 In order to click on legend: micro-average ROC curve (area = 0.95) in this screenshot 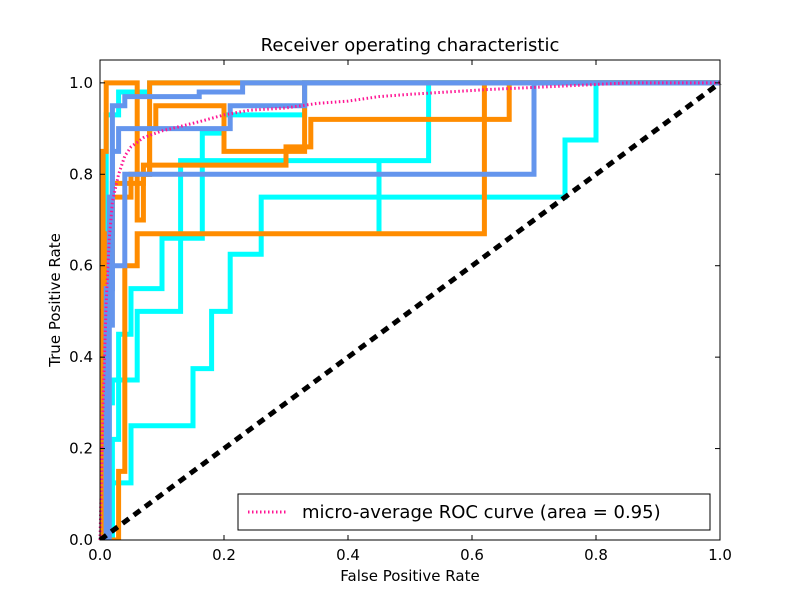, I will do `click(474, 512)`.